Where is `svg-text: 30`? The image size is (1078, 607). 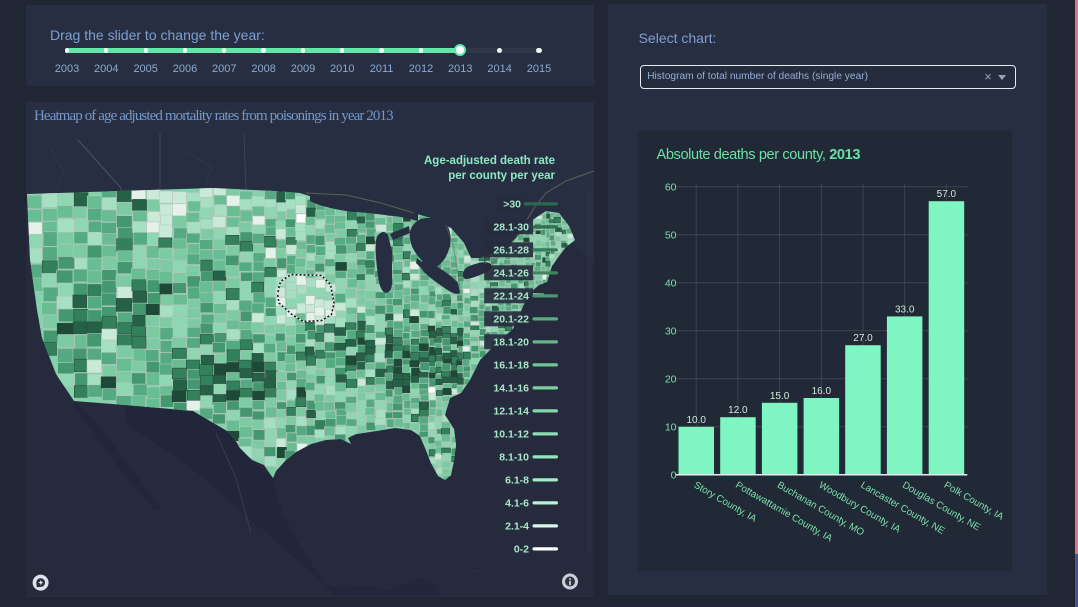 svg-text: 30 is located at coordinates (671, 331).